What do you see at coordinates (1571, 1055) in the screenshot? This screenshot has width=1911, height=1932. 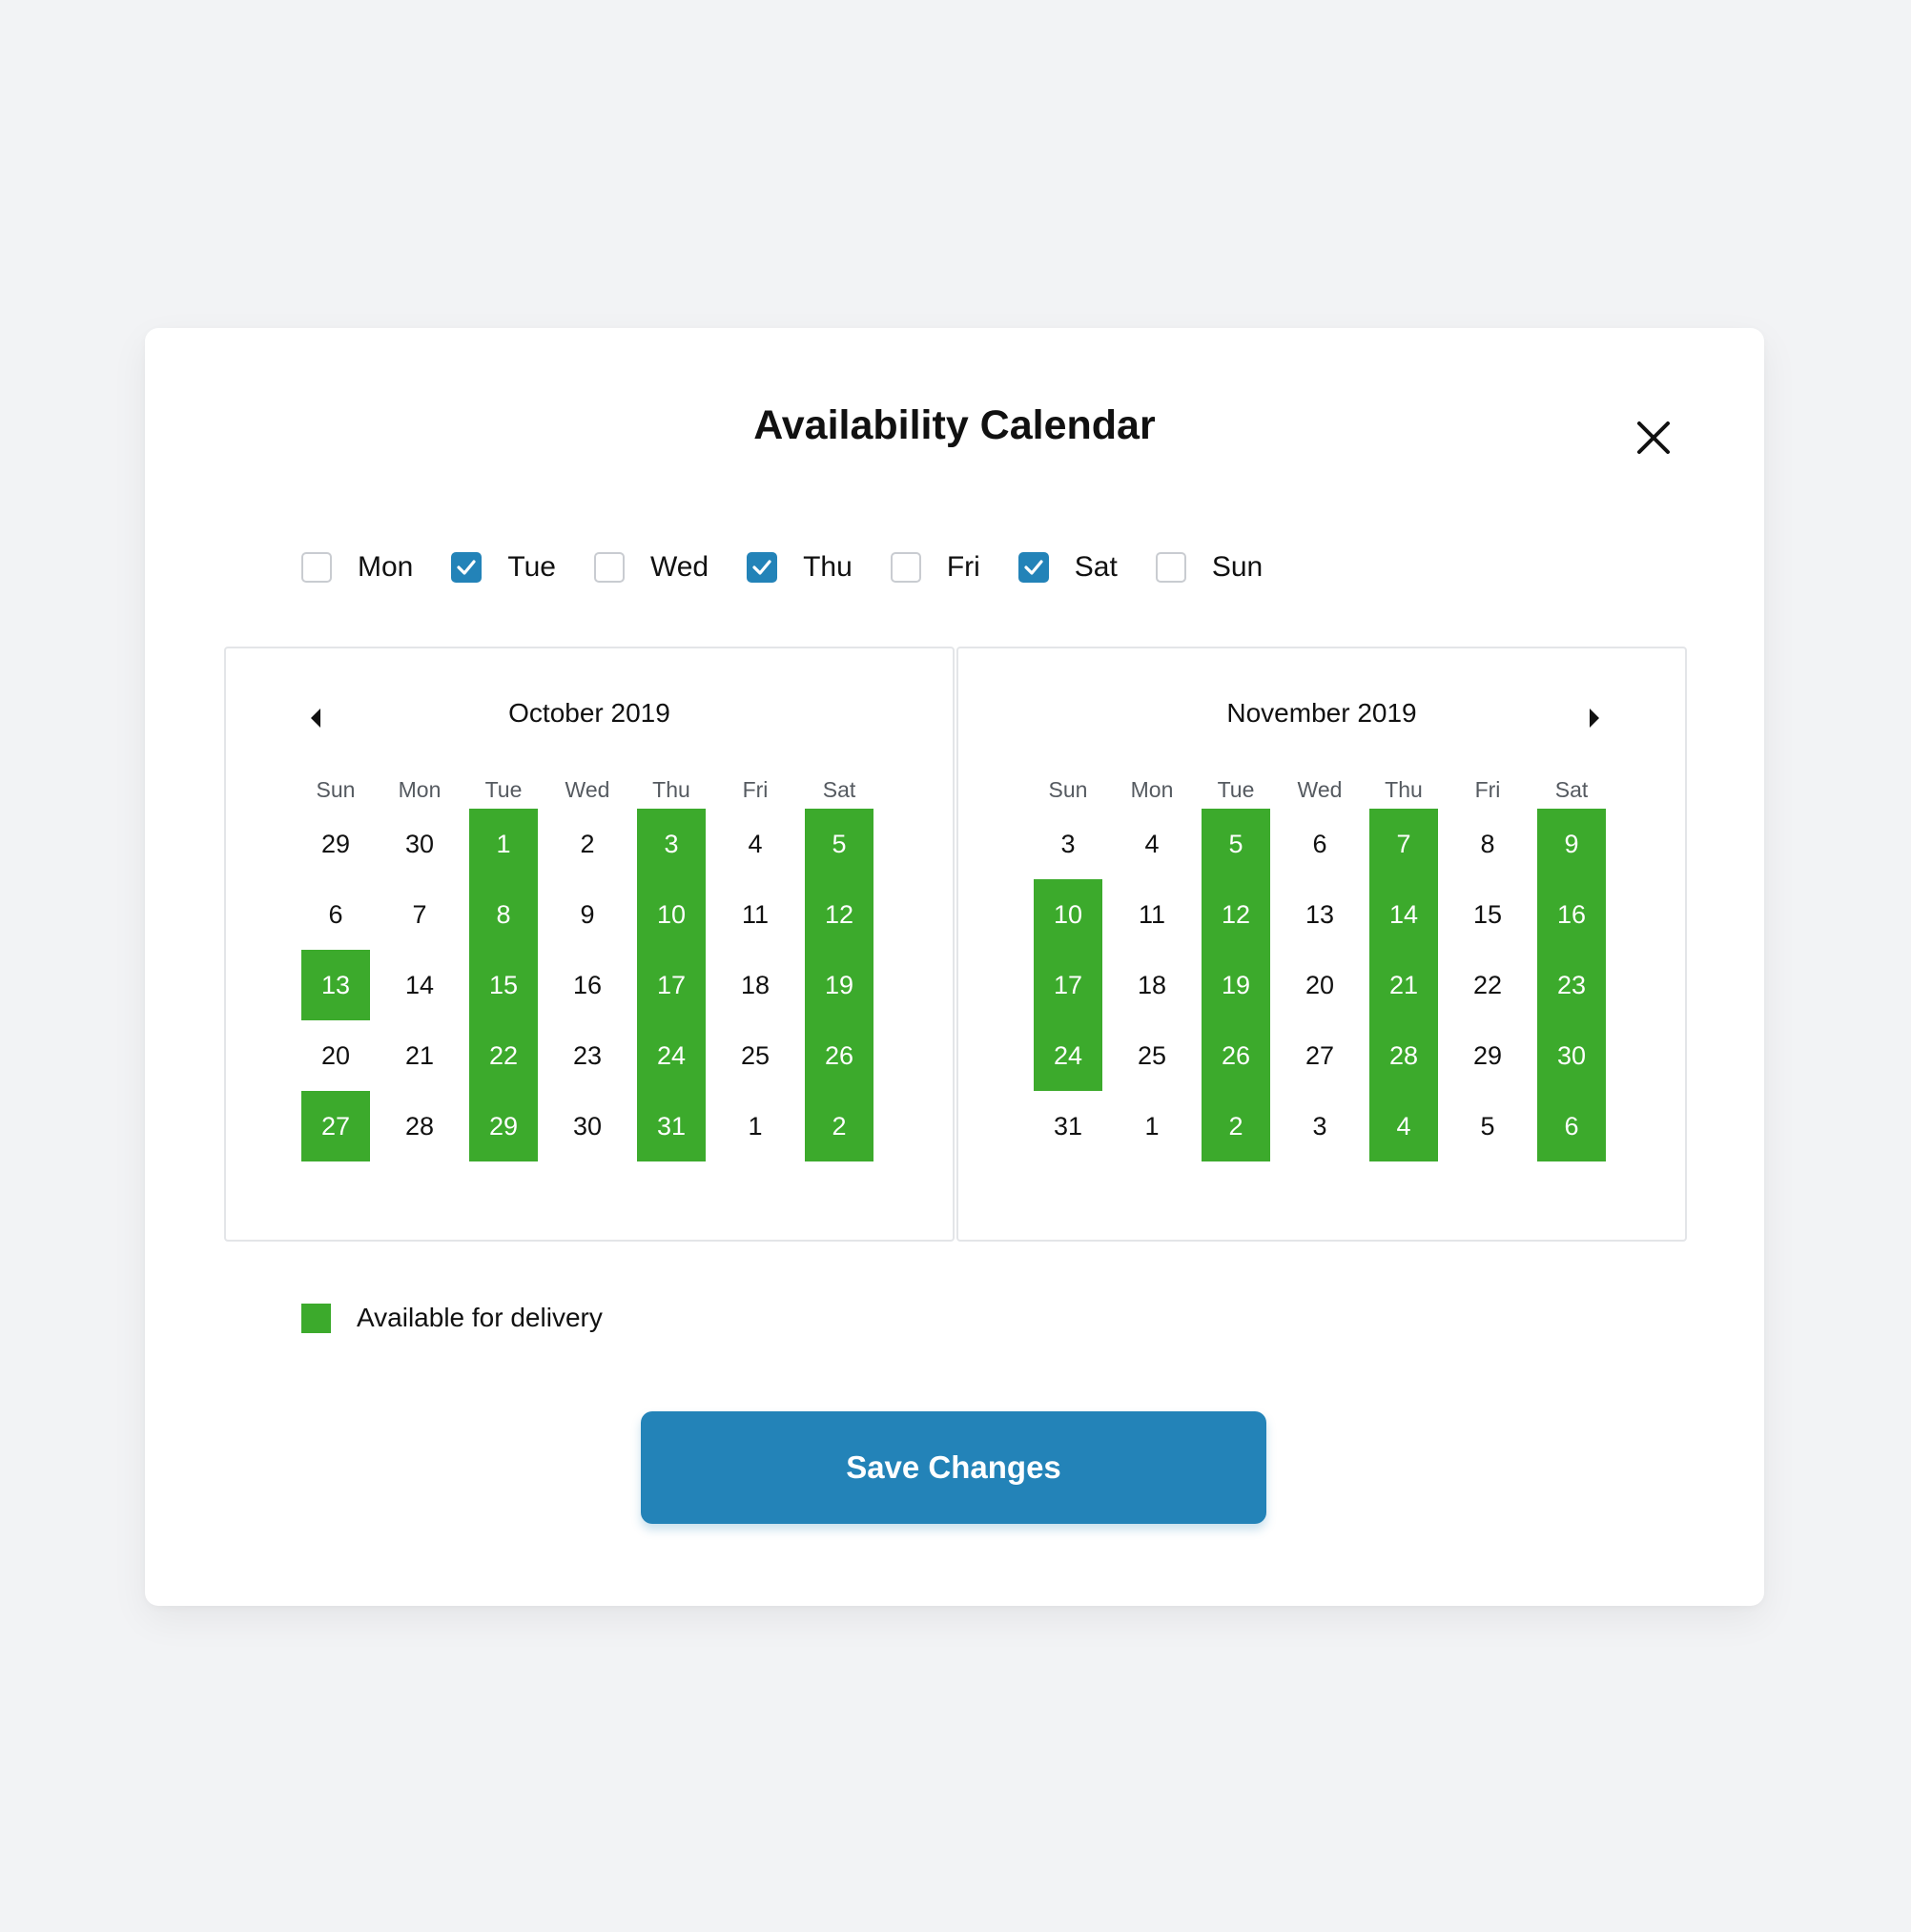 I see `day-cell-available: 30` at bounding box center [1571, 1055].